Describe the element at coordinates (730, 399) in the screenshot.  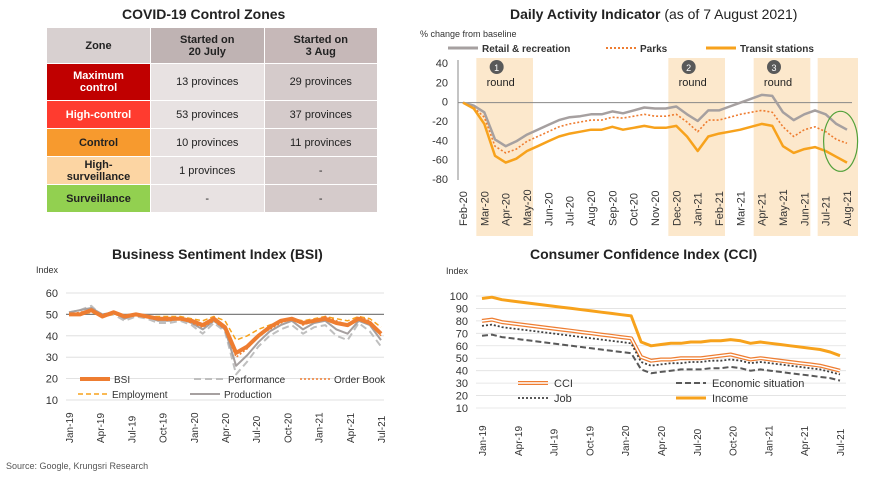
I see `cci-legend-label-4: Income` at that location.